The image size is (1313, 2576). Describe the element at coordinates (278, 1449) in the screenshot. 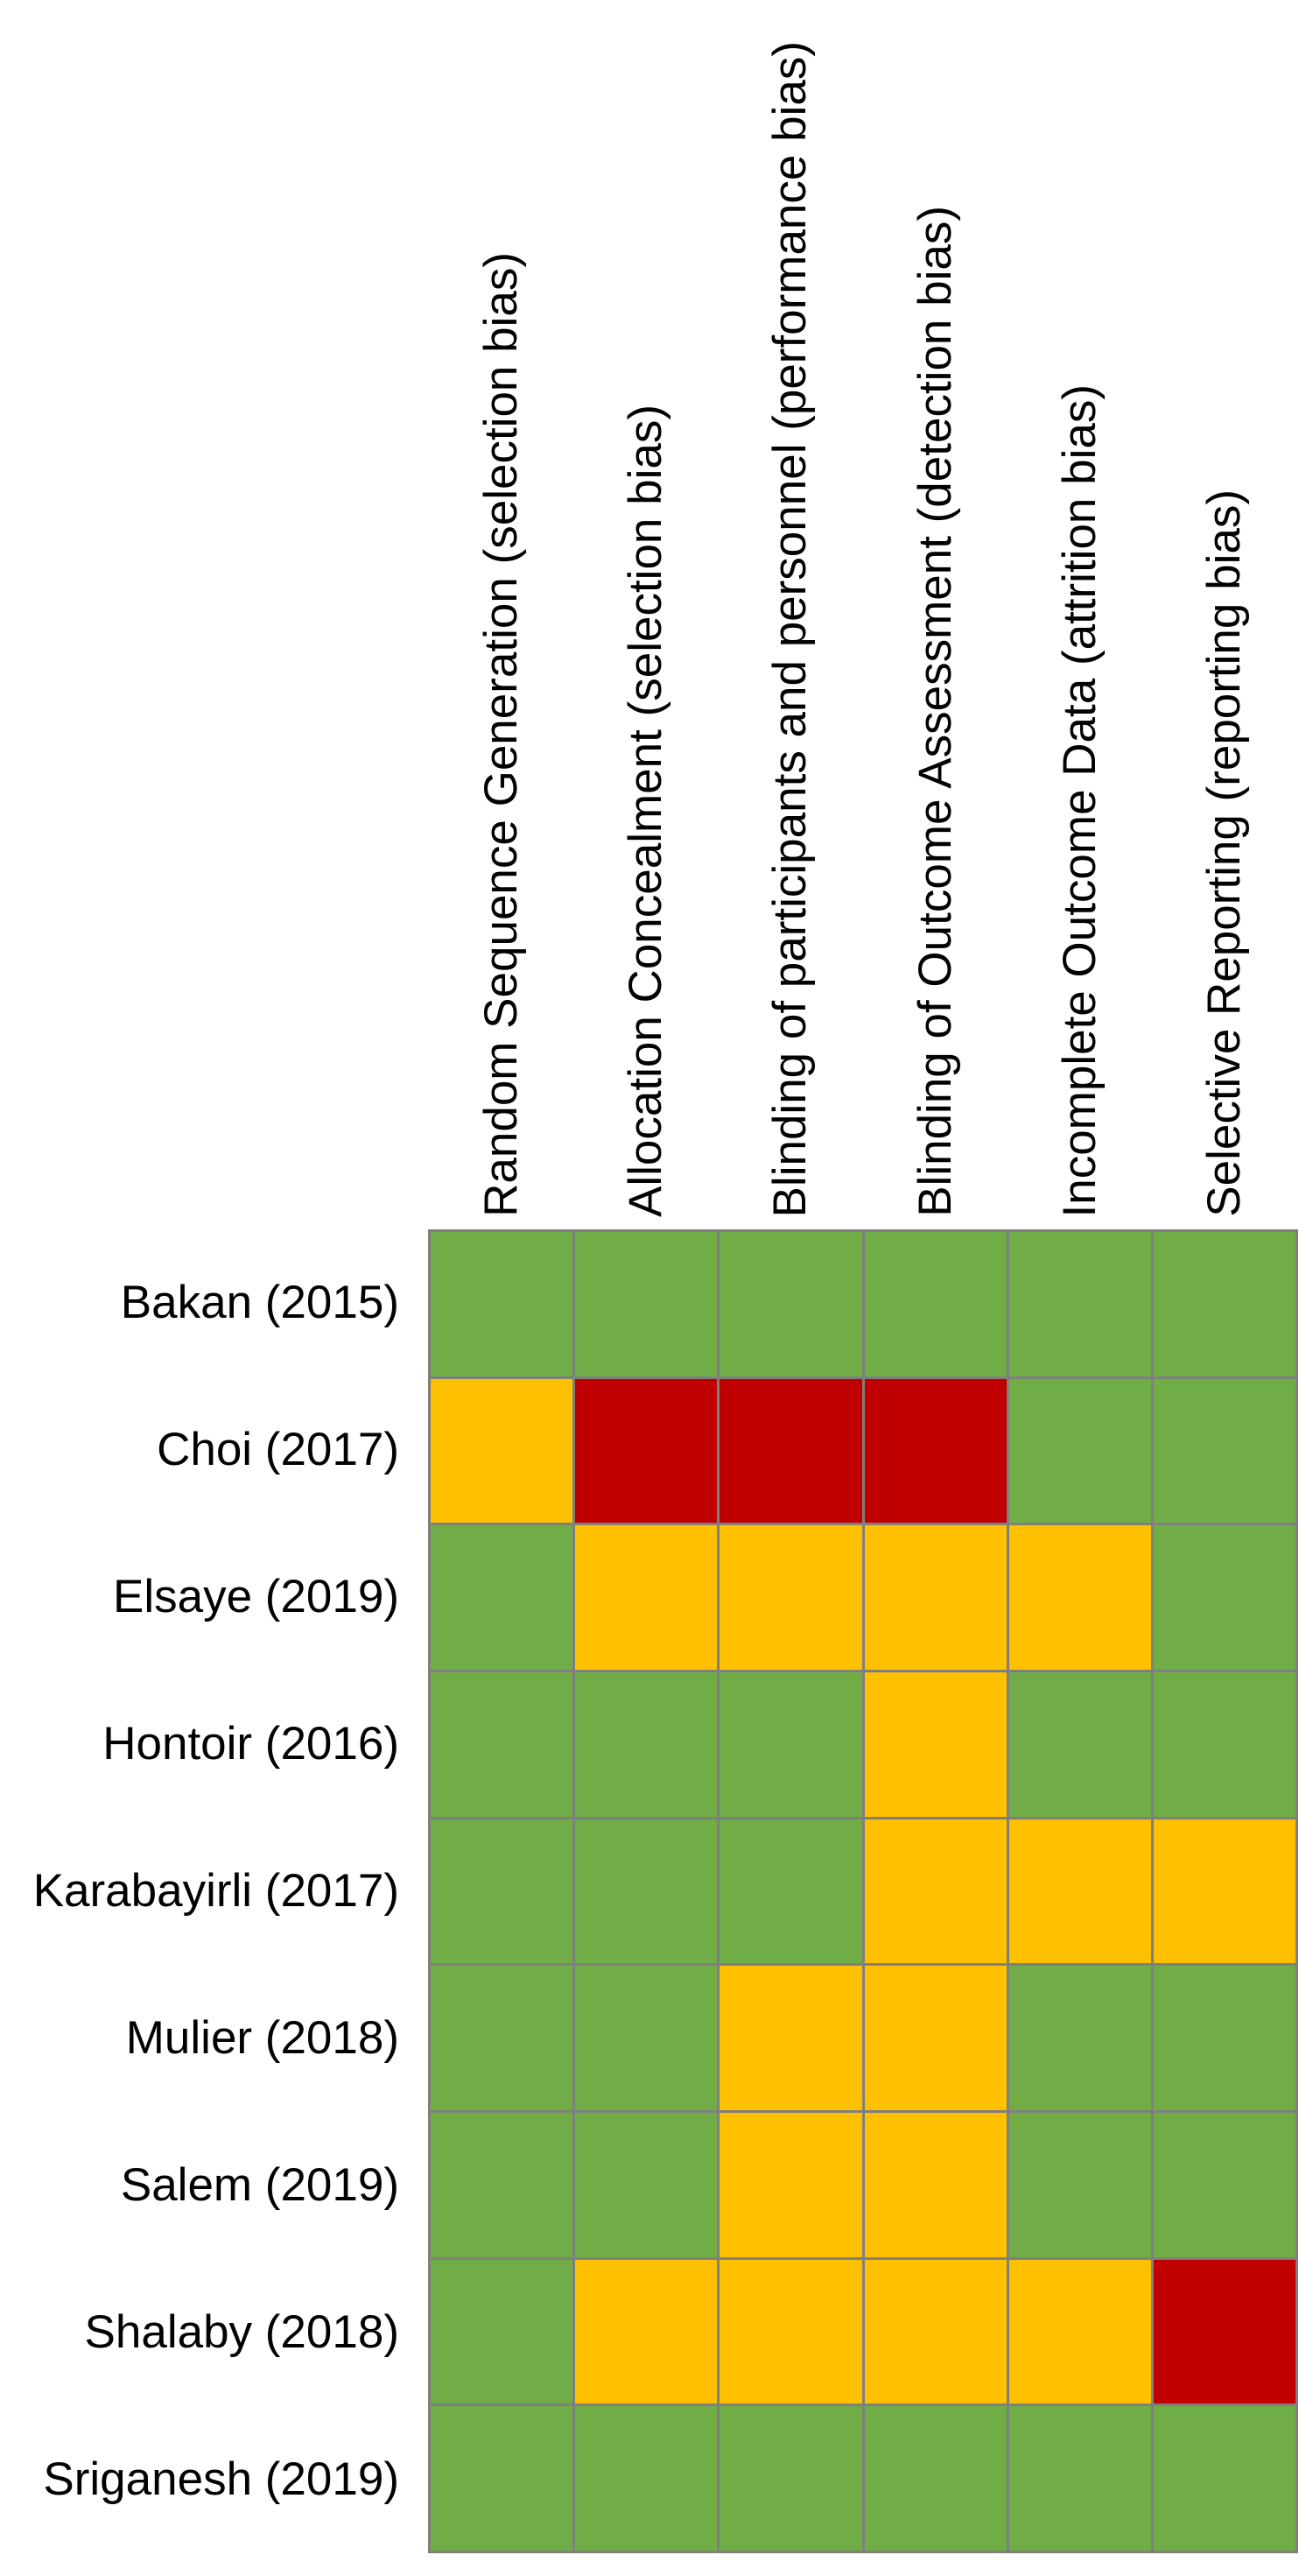

I see `row-label: Choi (2017)` at that location.